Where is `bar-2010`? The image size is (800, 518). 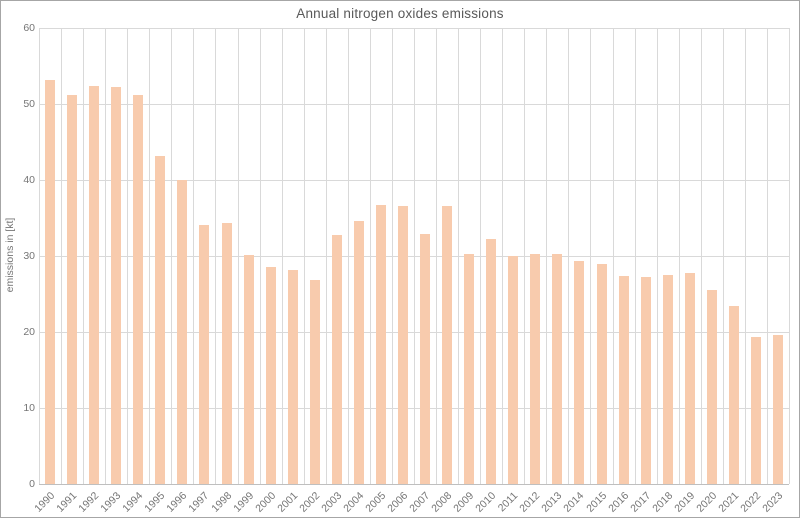
bar-2010 is located at coordinates (491, 361).